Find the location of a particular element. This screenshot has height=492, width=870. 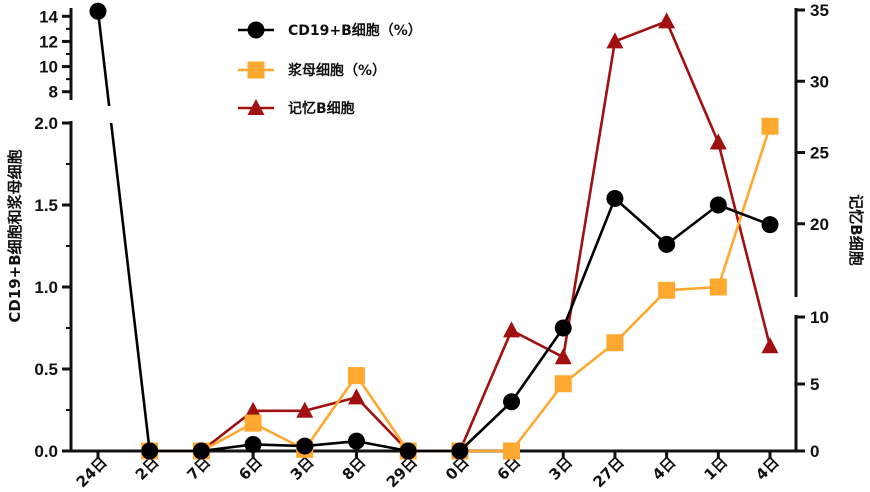

legend-label: 记忆B细胞 is located at coordinates (321, 108).